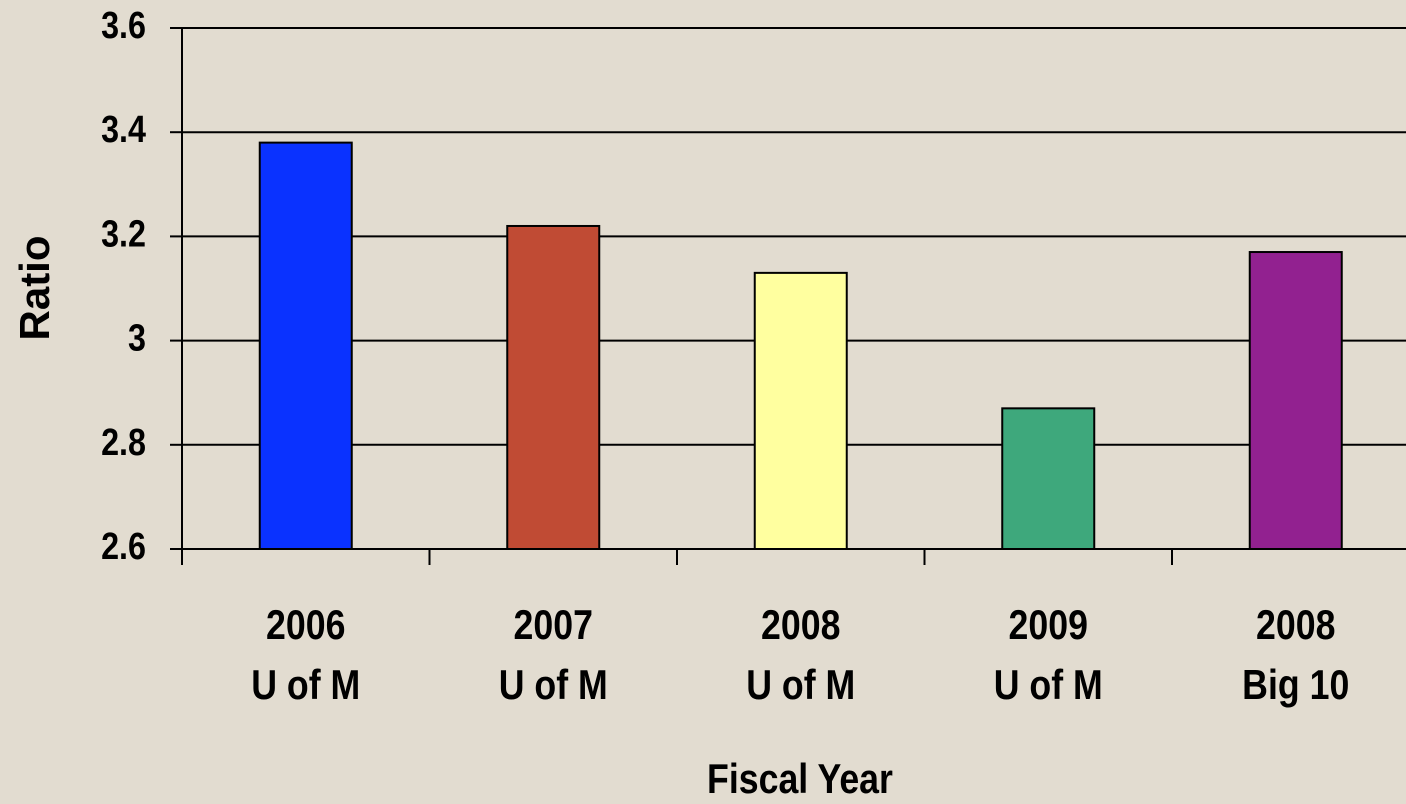  What do you see at coordinates (123, 26) in the screenshot?
I see `y-tick-label: 3.6` at bounding box center [123, 26].